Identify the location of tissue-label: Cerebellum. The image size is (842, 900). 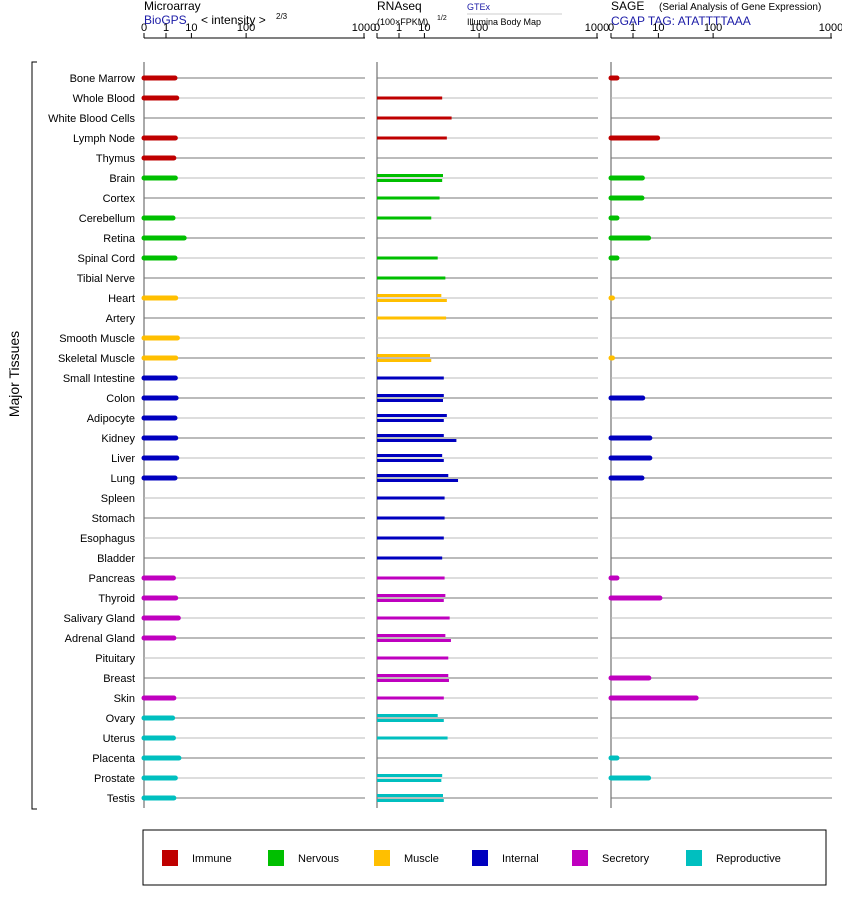
(107, 219).